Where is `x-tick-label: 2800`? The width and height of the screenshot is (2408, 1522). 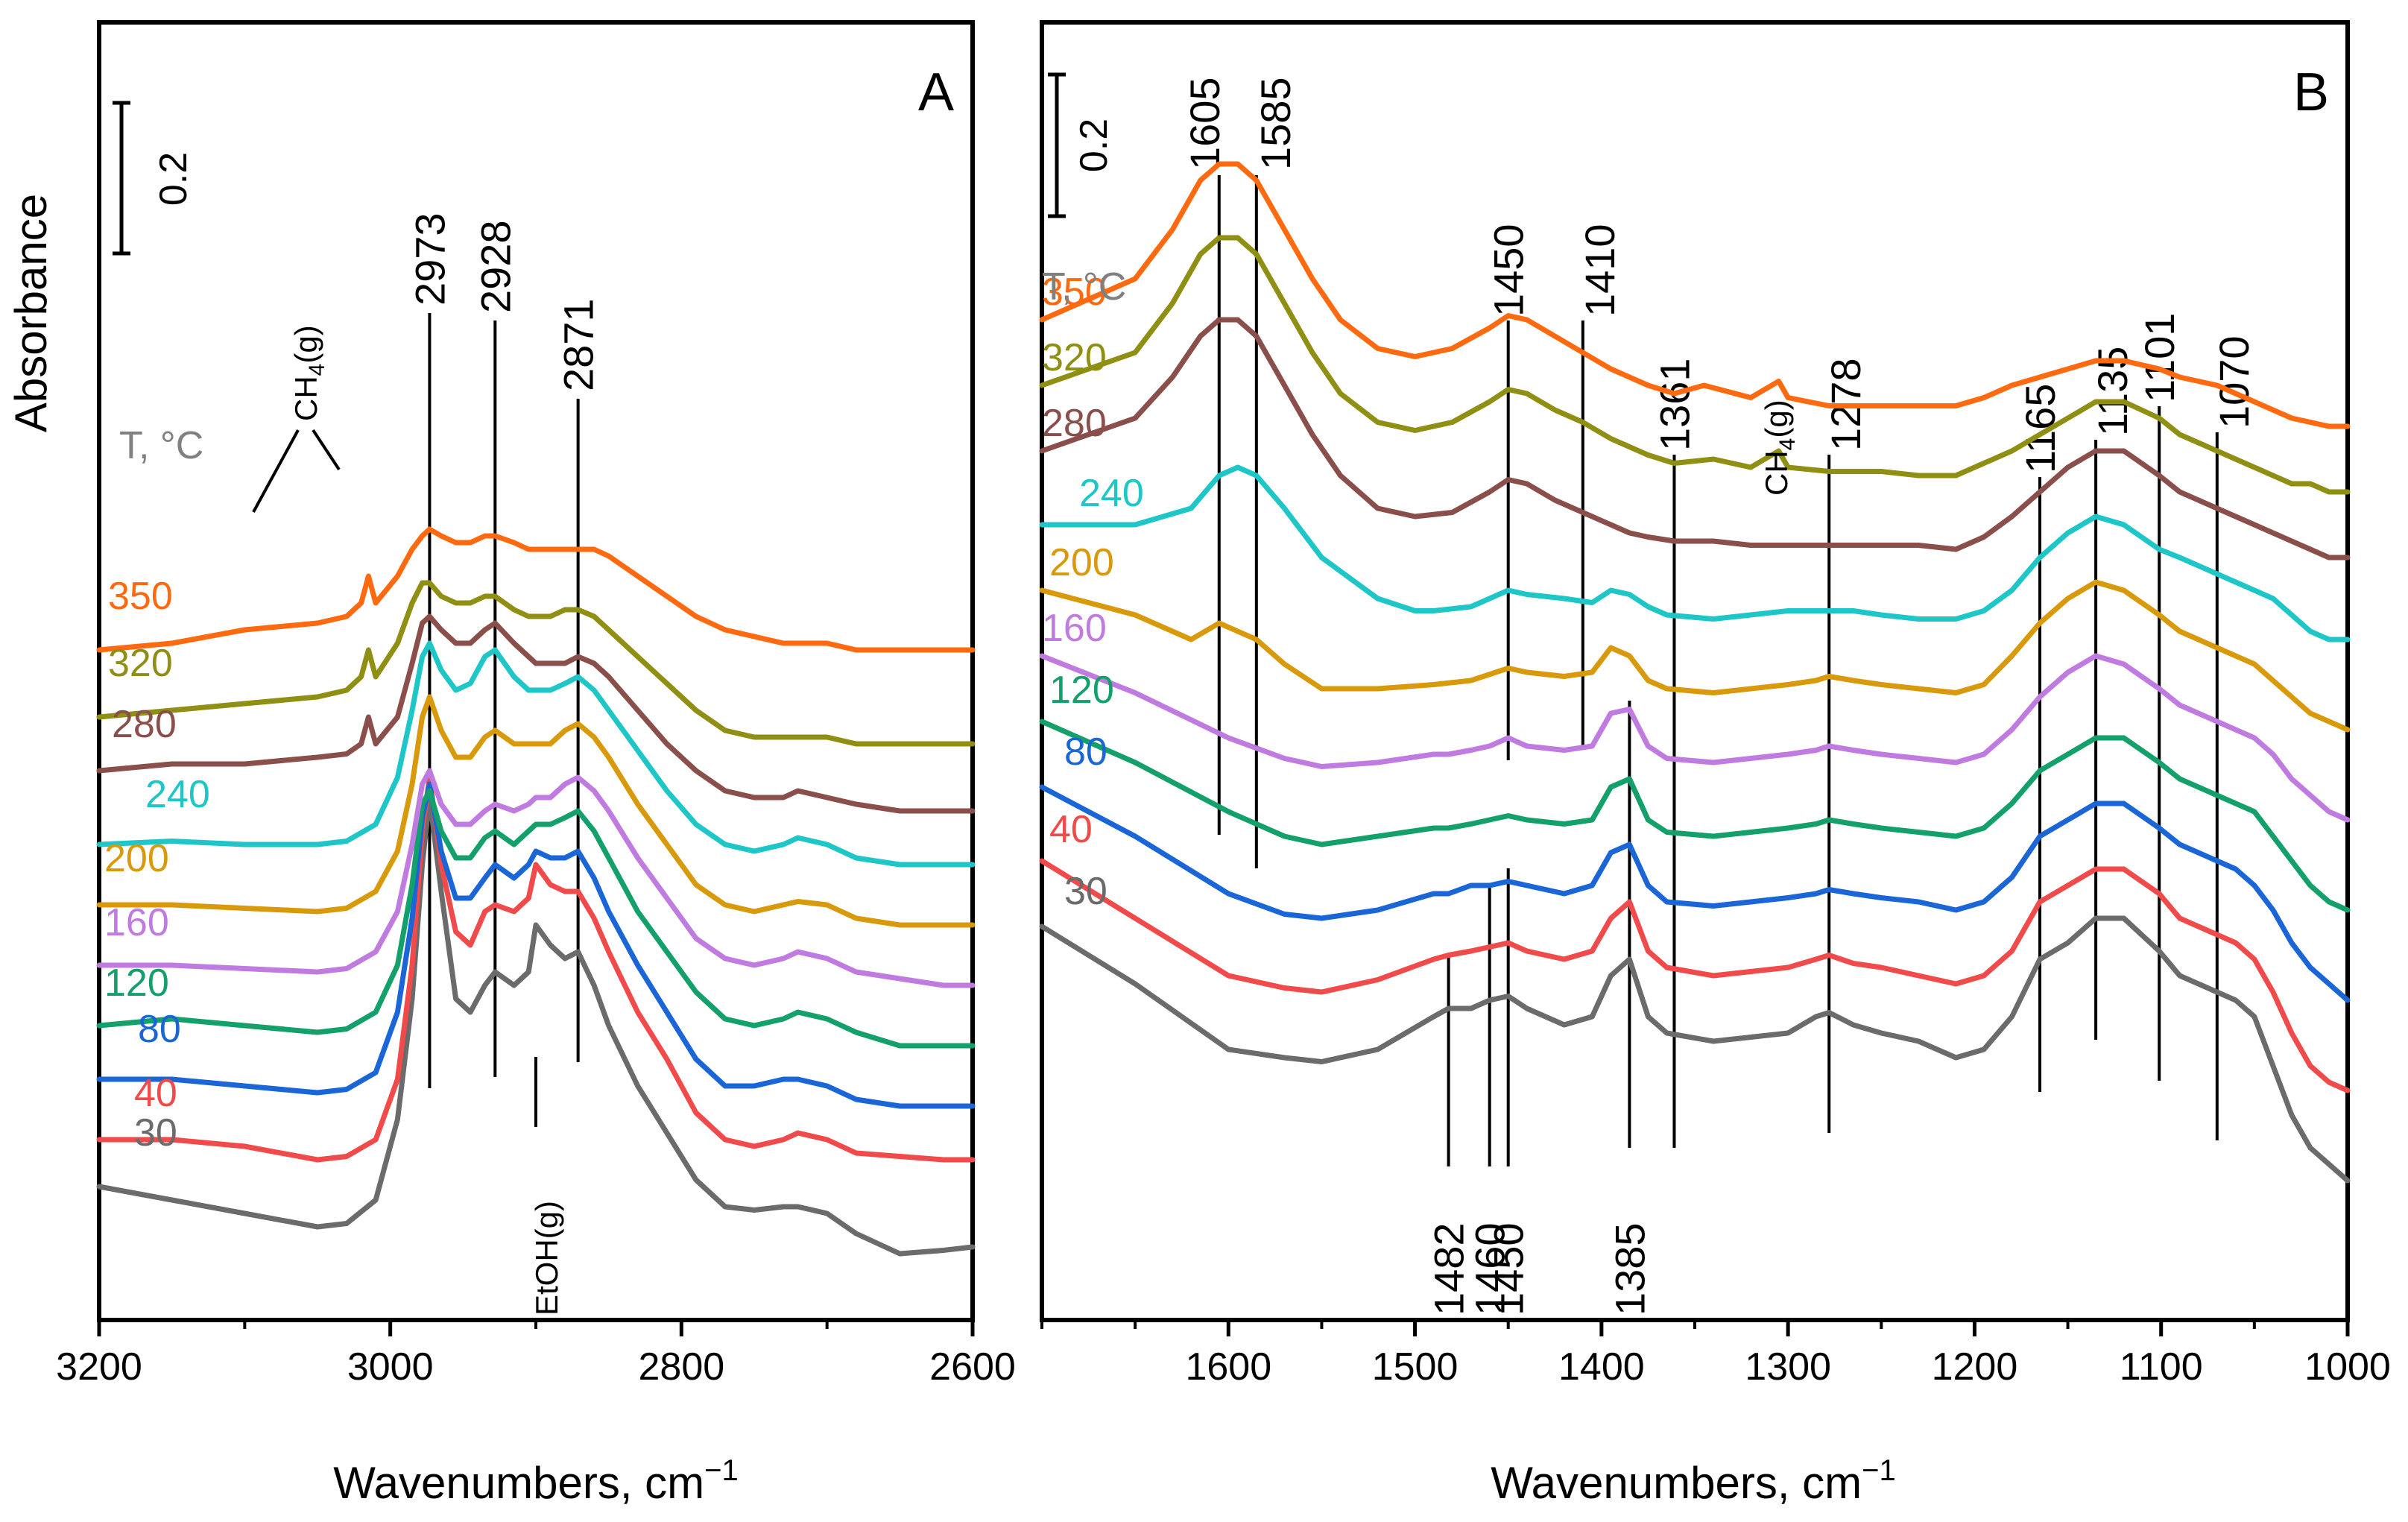
x-tick-label: 2800 is located at coordinates (681, 1367).